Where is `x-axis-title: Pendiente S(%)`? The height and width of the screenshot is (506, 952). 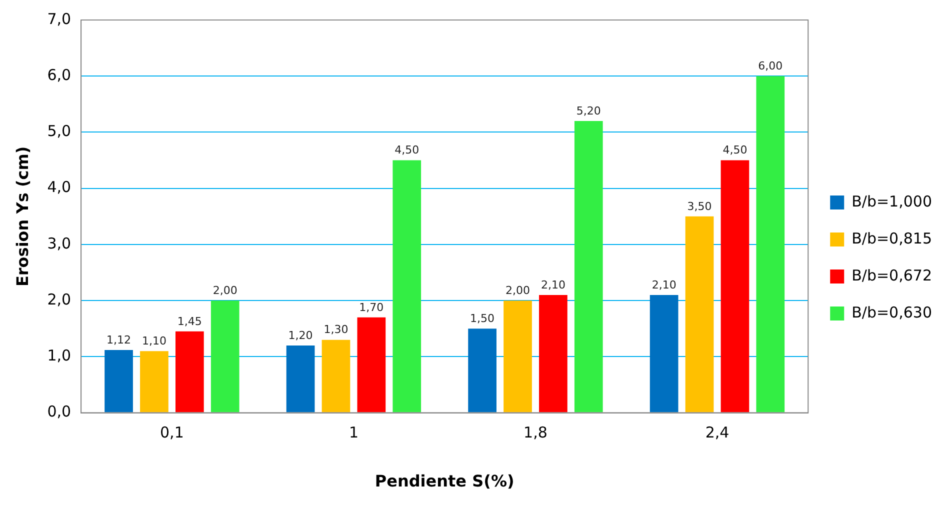 x-axis-title: Pendiente S(%) is located at coordinates (444, 481).